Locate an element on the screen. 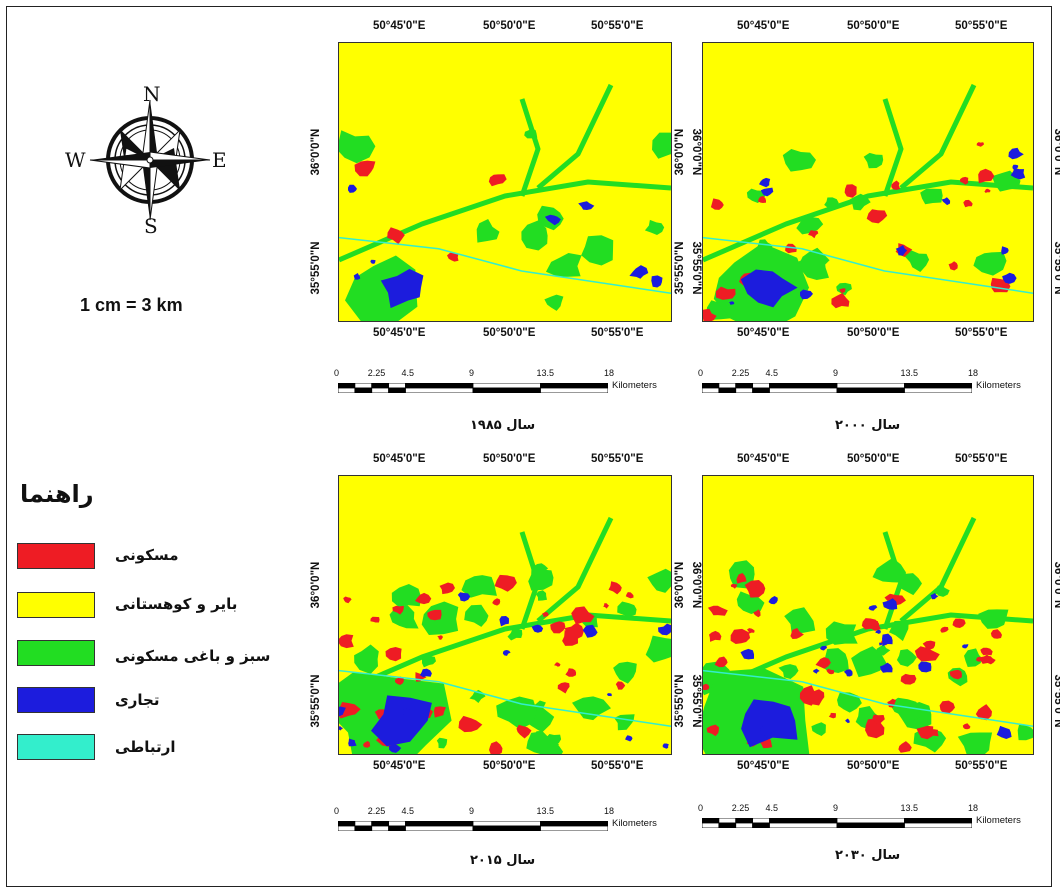 This screenshot has width=1060, height=895. legend-label-barren: بایر و کوهستانی is located at coordinates (176, 604).